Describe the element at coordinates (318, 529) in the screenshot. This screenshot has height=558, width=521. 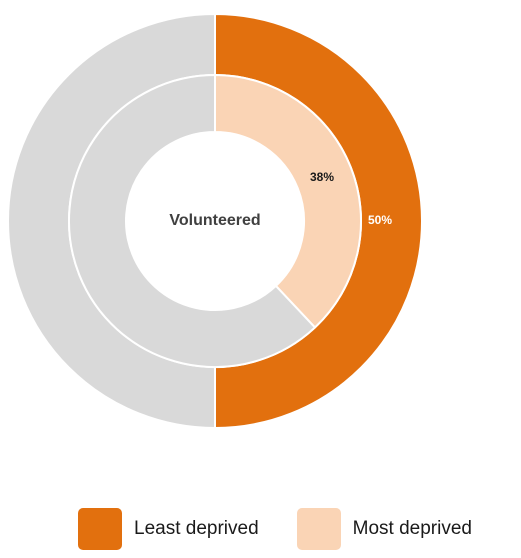
I see `legend-swatch-most-deprived` at that location.